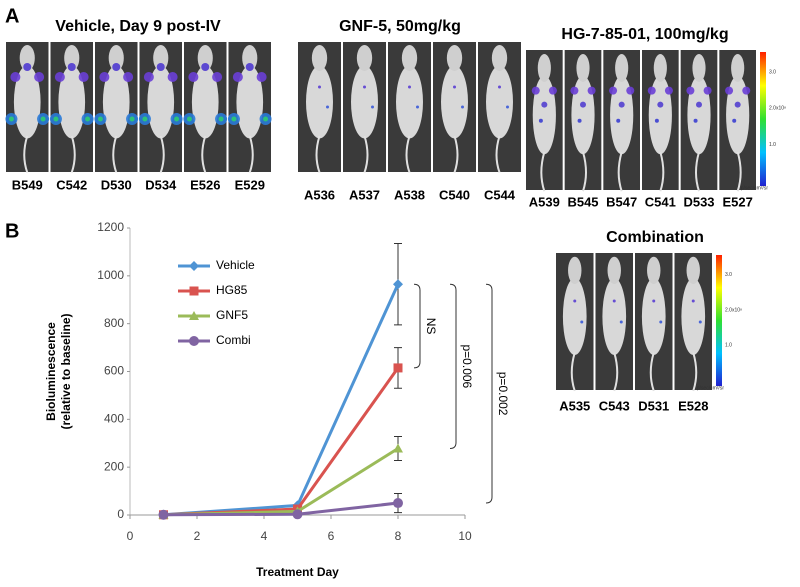 The height and width of the screenshot is (587, 800). Describe the element at coordinates (319, 194) in the screenshot. I see `mouse-id: A536` at that location.